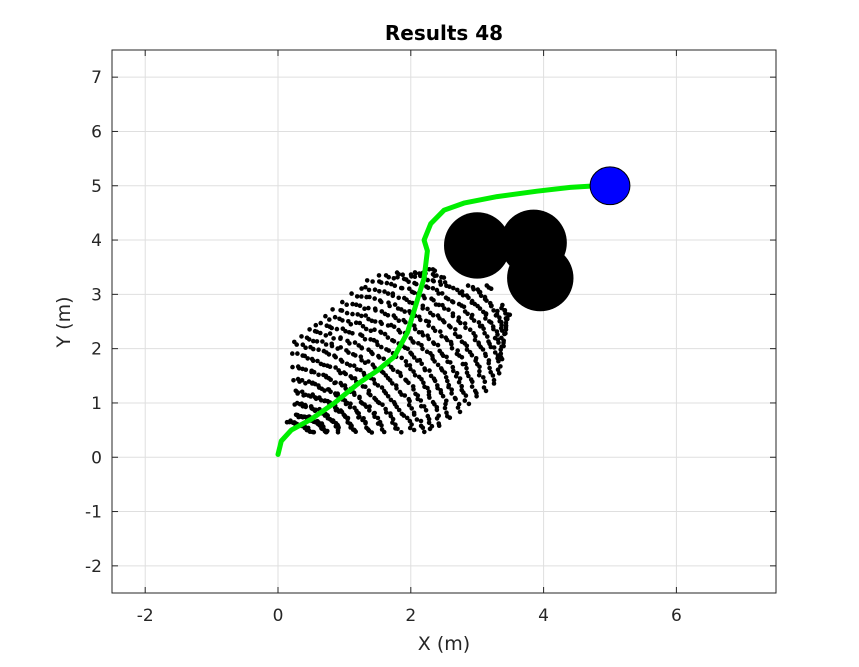 The height and width of the screenshot is (667, 859). Describe the element at coordinates (543, 616) in the screenshot. I see `x-tick-label: 4` at that location.